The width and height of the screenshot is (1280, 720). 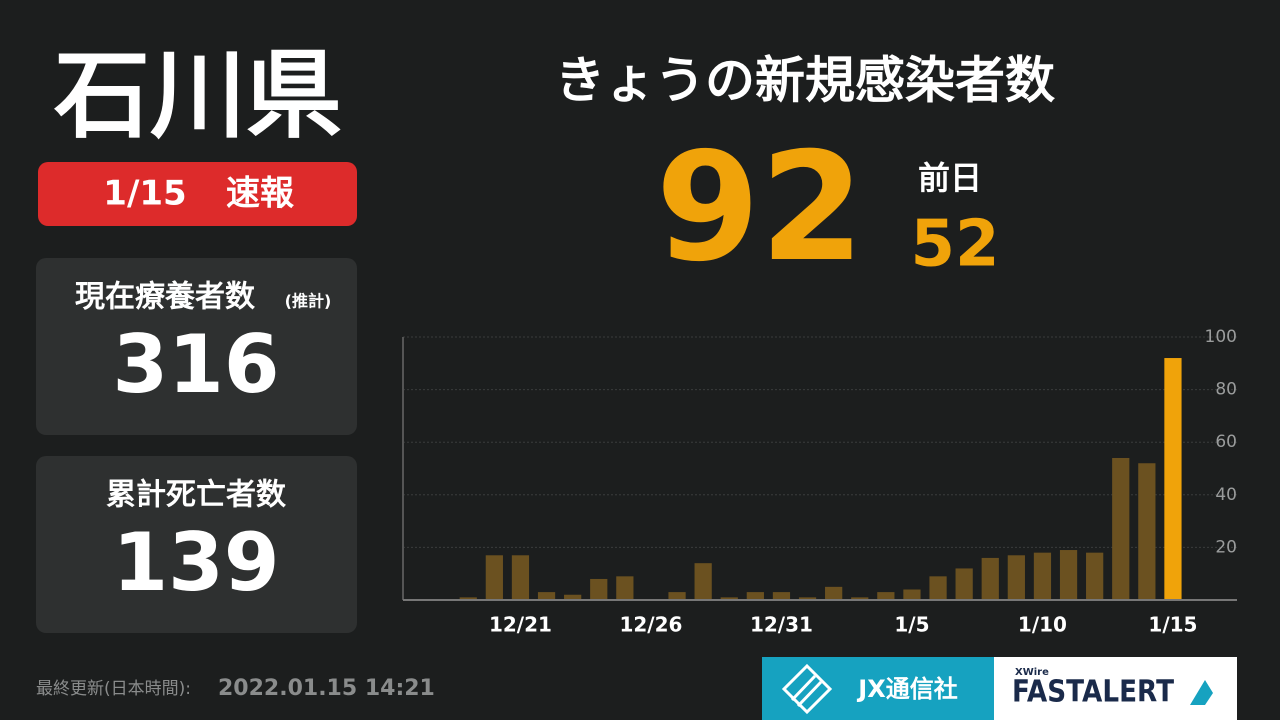 I want to click on y-tick-label: 20, so click(x=1226, y=547).